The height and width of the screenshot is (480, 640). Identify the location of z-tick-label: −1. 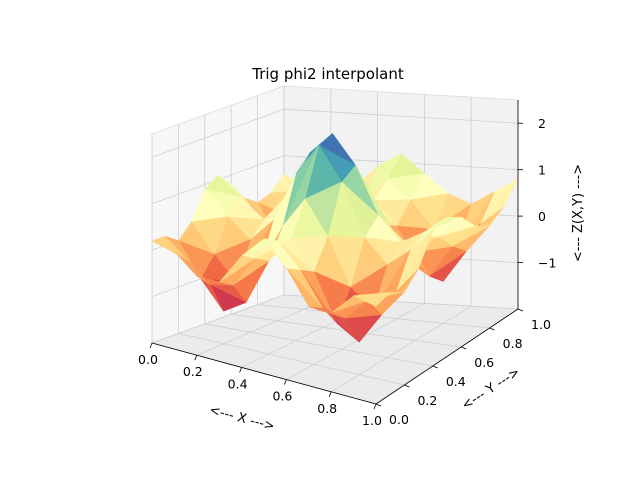
(547, 263).